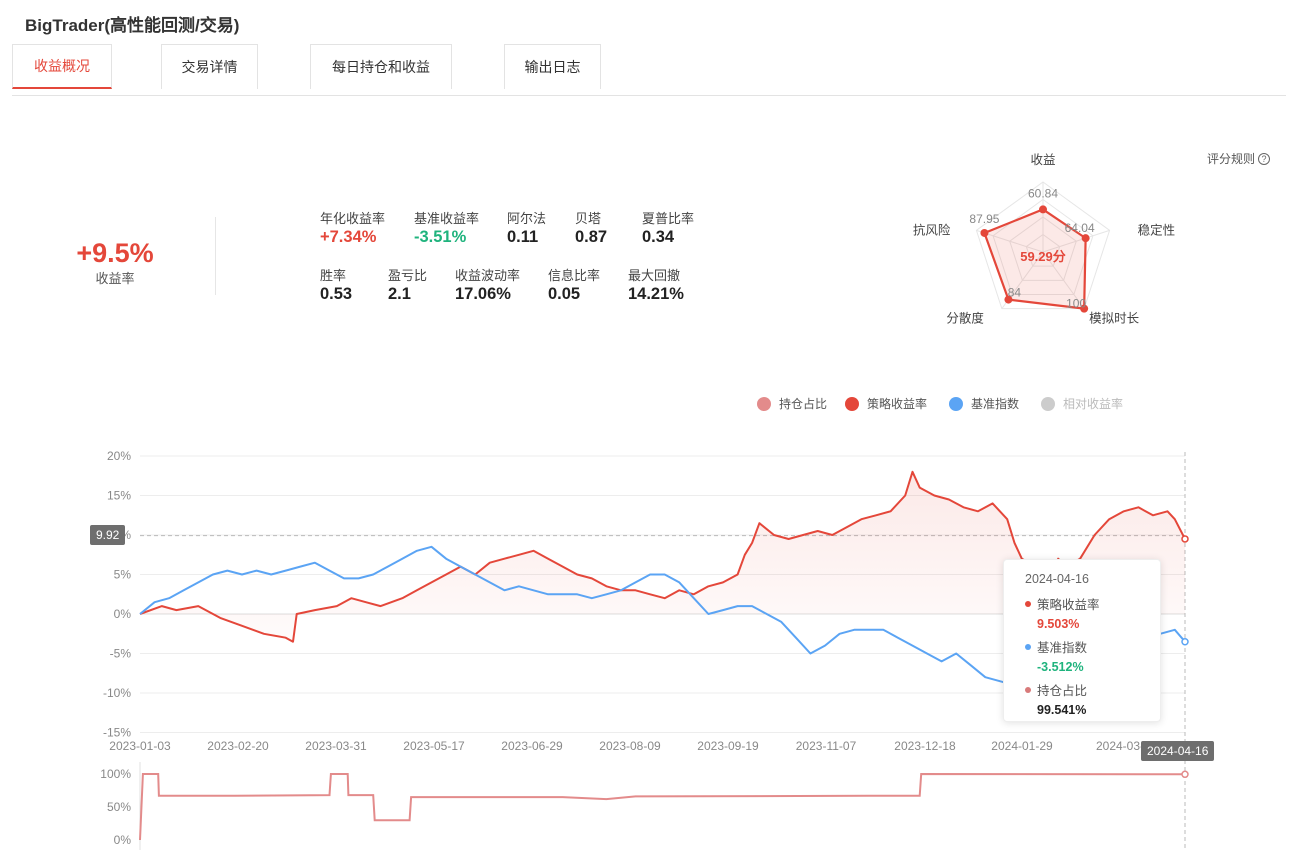 This screenshot has height=850, width=1314. I want to click on metric-value: 0.87, so click(591, 237).